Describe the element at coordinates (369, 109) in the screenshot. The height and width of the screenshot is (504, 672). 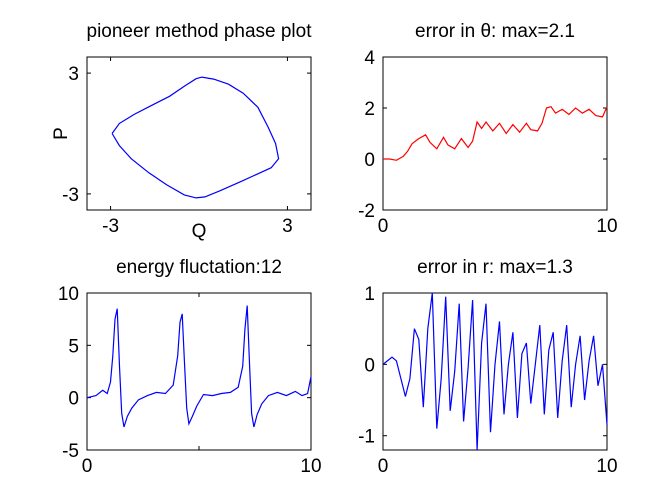
I see `theta-error-ytick-label: 2` at that location.